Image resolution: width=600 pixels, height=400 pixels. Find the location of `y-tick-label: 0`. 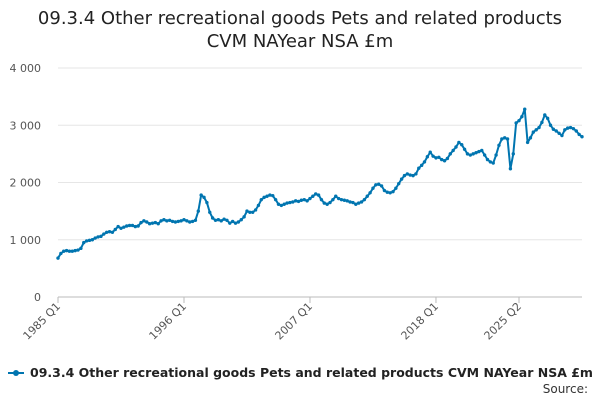

y-tick-label: 0 is located at coordinates (37, 297).